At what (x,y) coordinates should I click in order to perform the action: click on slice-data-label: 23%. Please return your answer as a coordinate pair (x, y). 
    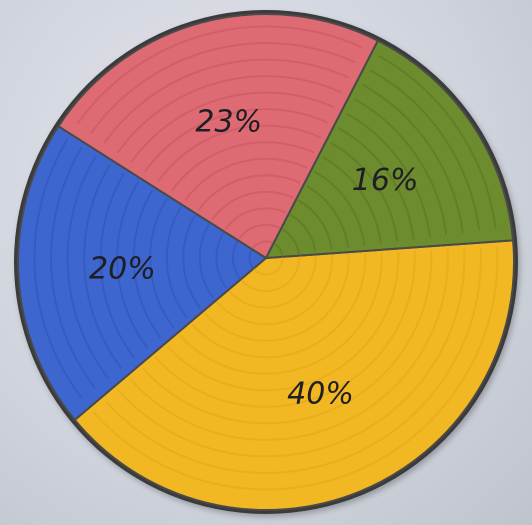
    Looking at the image, I should click on (228, 122).